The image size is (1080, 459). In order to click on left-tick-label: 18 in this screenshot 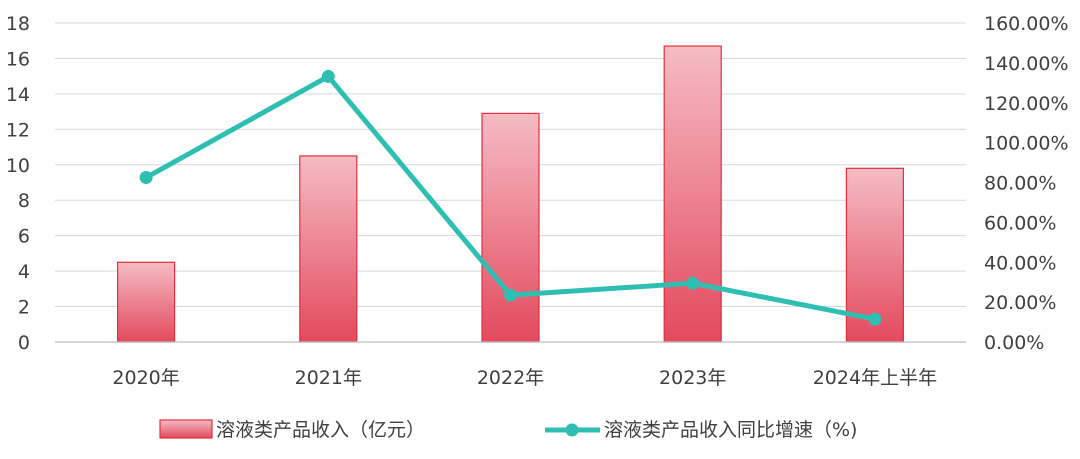, I will do `click(18, 24)`.